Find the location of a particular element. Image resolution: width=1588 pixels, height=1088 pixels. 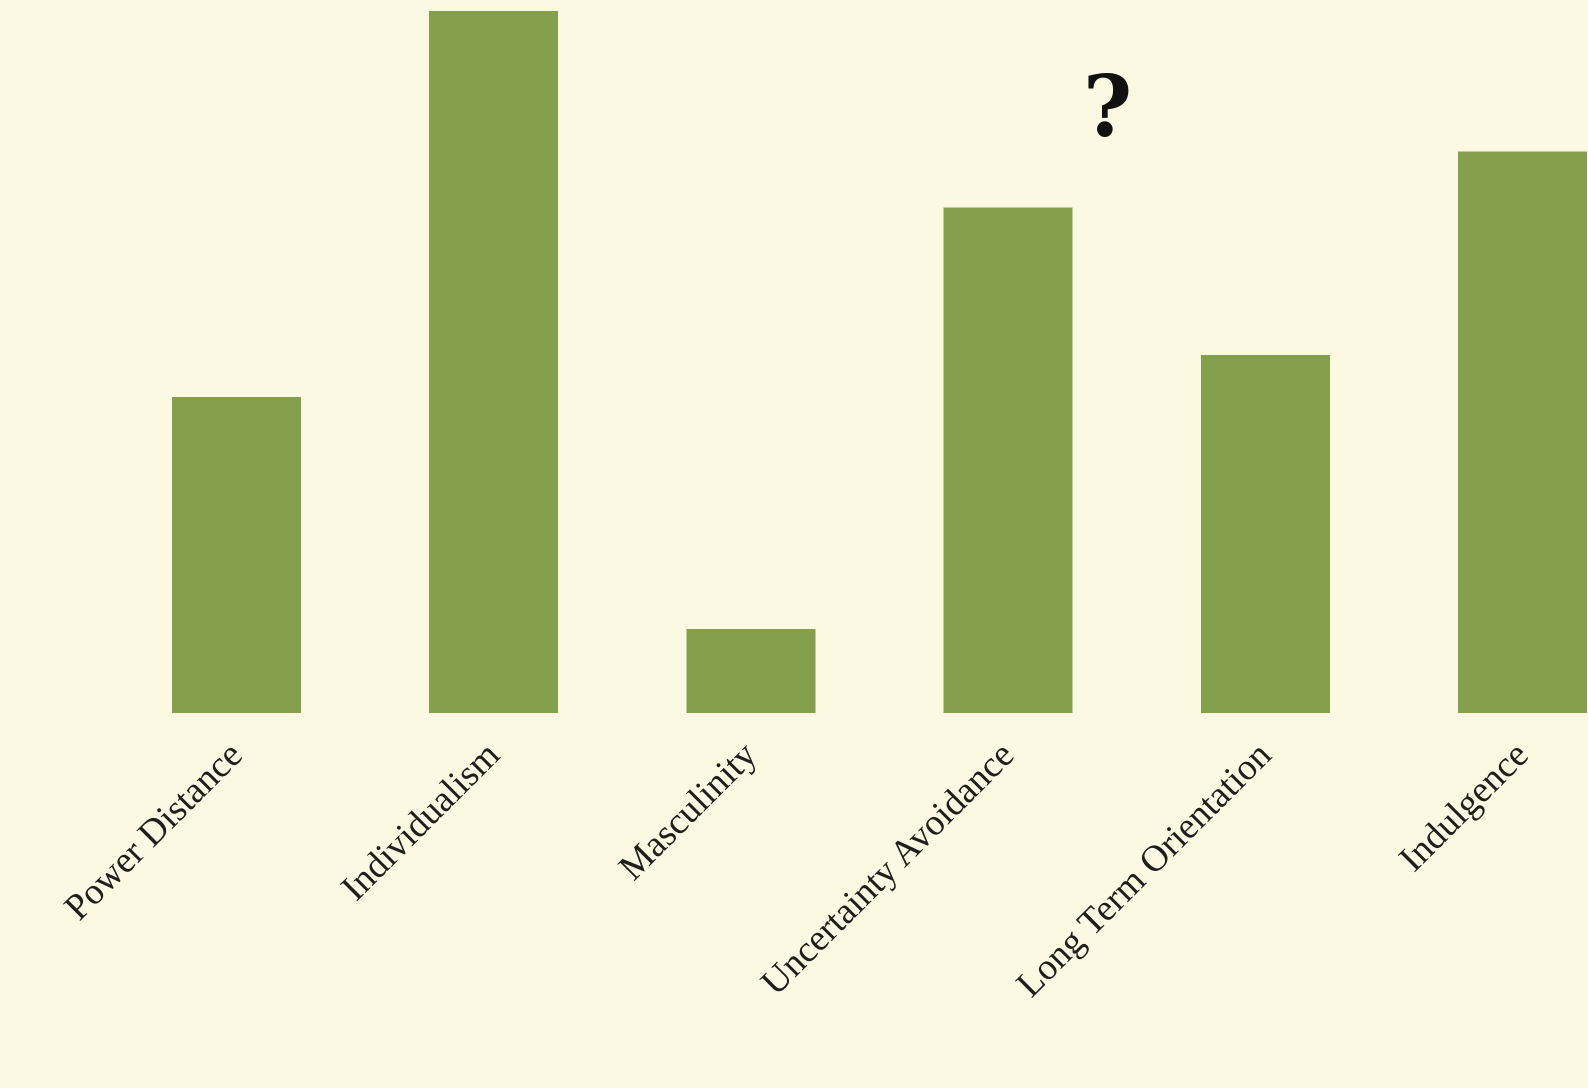

bar-indulgence is located at coordinates (1522, 432).